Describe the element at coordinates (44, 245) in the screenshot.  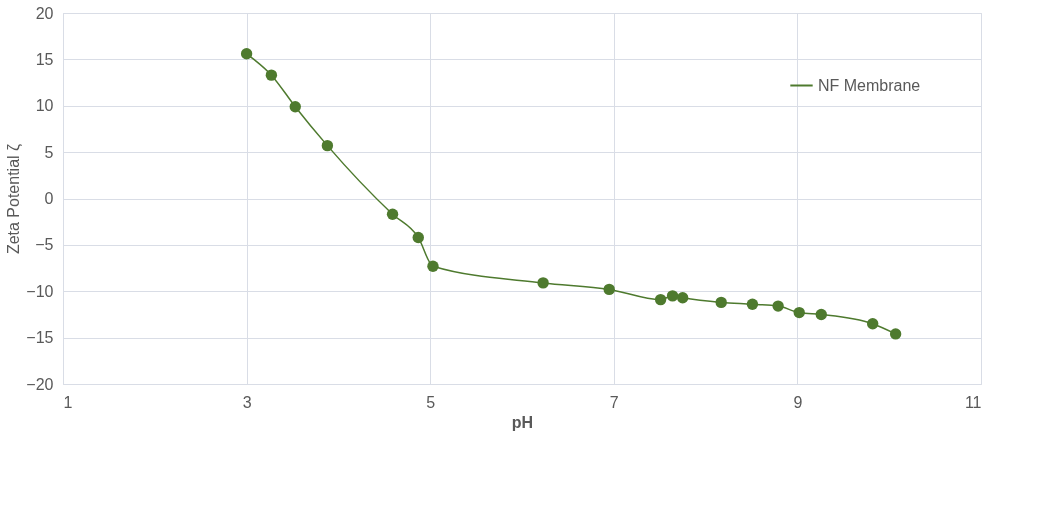
I see `y-tick-label: −5` at that location.